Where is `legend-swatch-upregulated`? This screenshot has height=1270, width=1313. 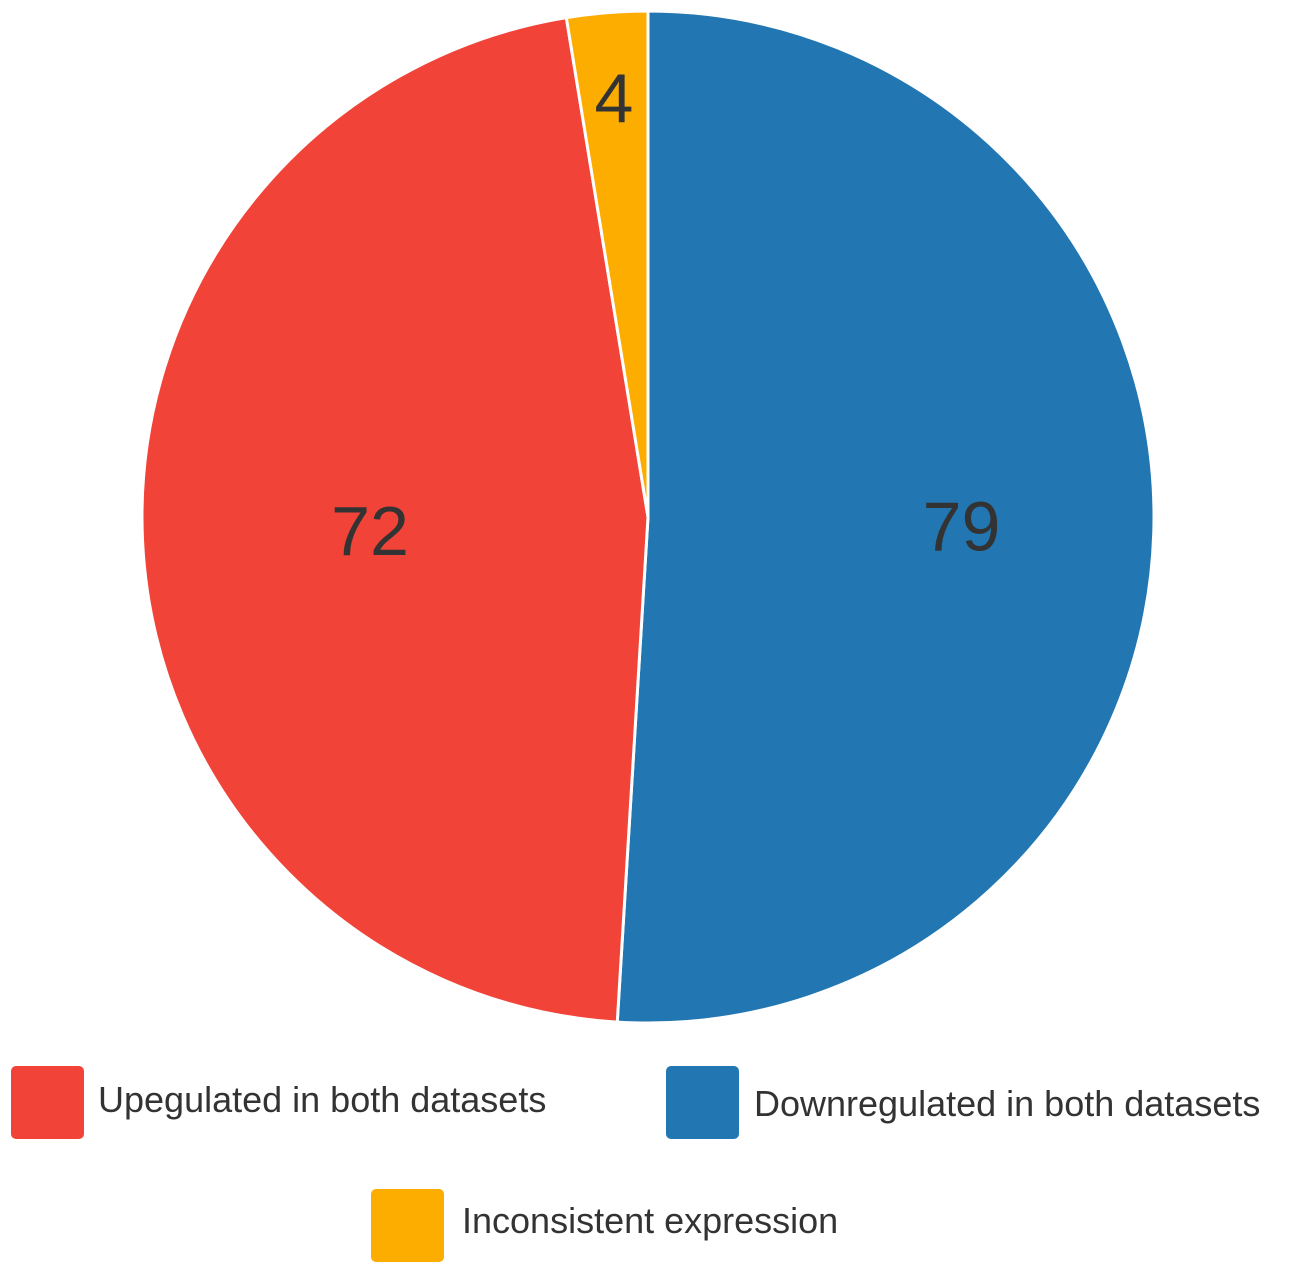 legend-swatch-upregulated is located at coordinates (47, 1102).